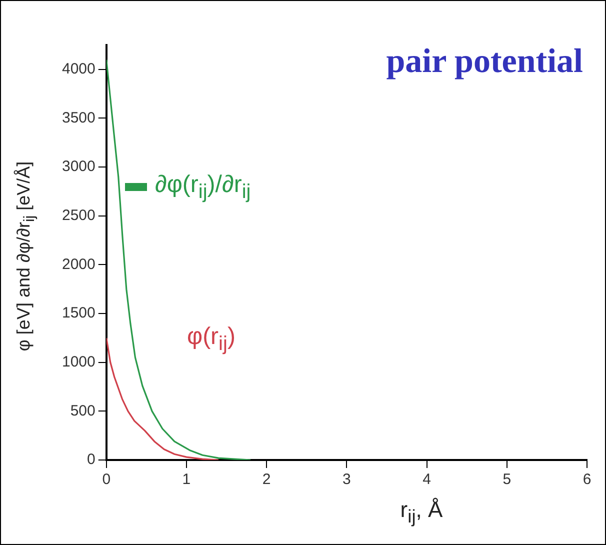 The width and height of the screenshot is (606, 545). I want to click on x-tick-label: 1, so click(186, 479).